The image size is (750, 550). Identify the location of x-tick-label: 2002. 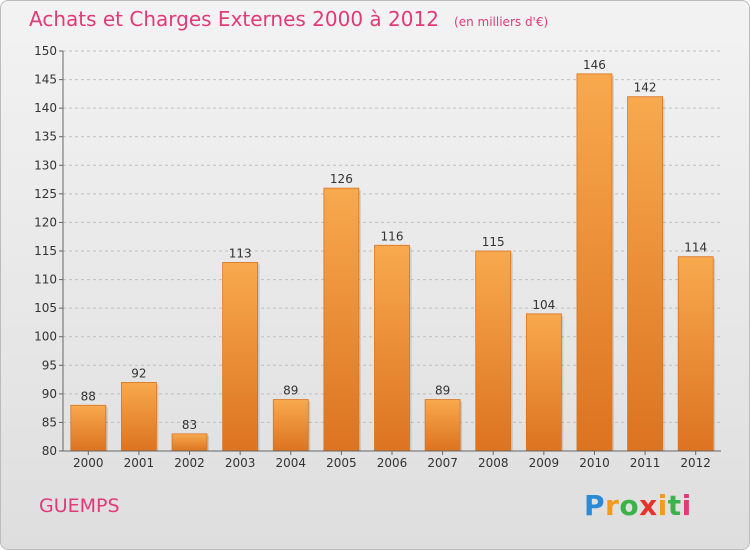
(189, 463).